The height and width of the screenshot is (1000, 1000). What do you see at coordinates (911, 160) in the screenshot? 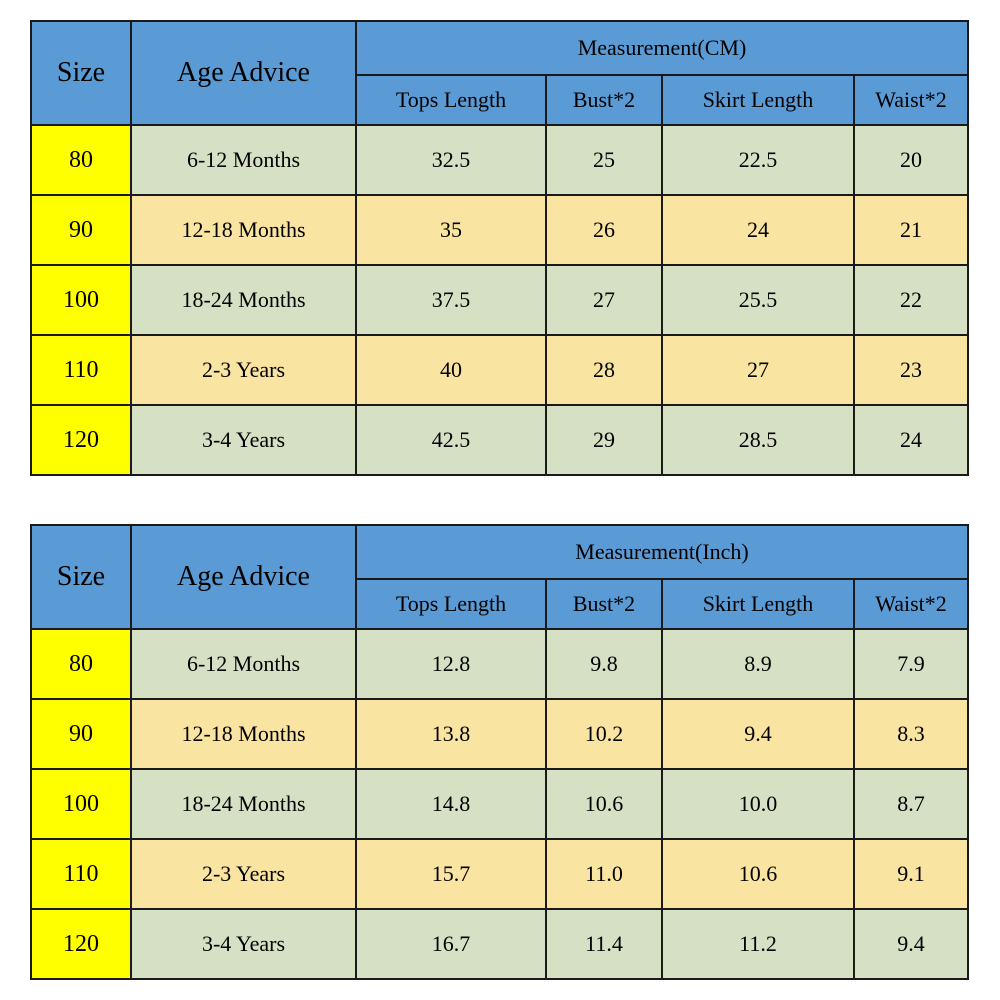
I see `waist-value: 20` at bounding box center [911, 160].